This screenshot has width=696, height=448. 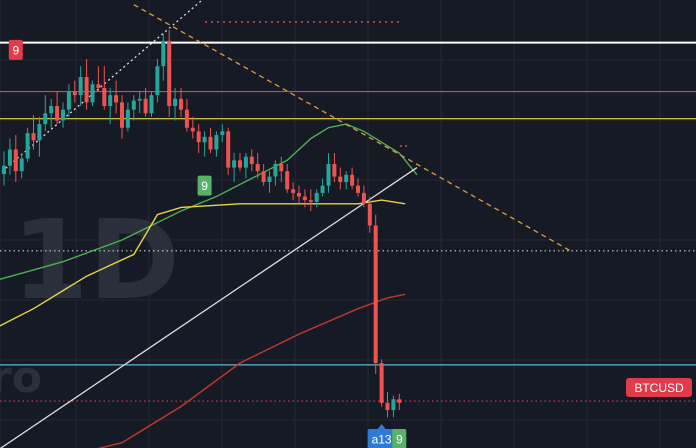 What do you see at coordinates (659, 387) in the screenshot?
I see `price-tag-bg` at bounding box center [659, 387].